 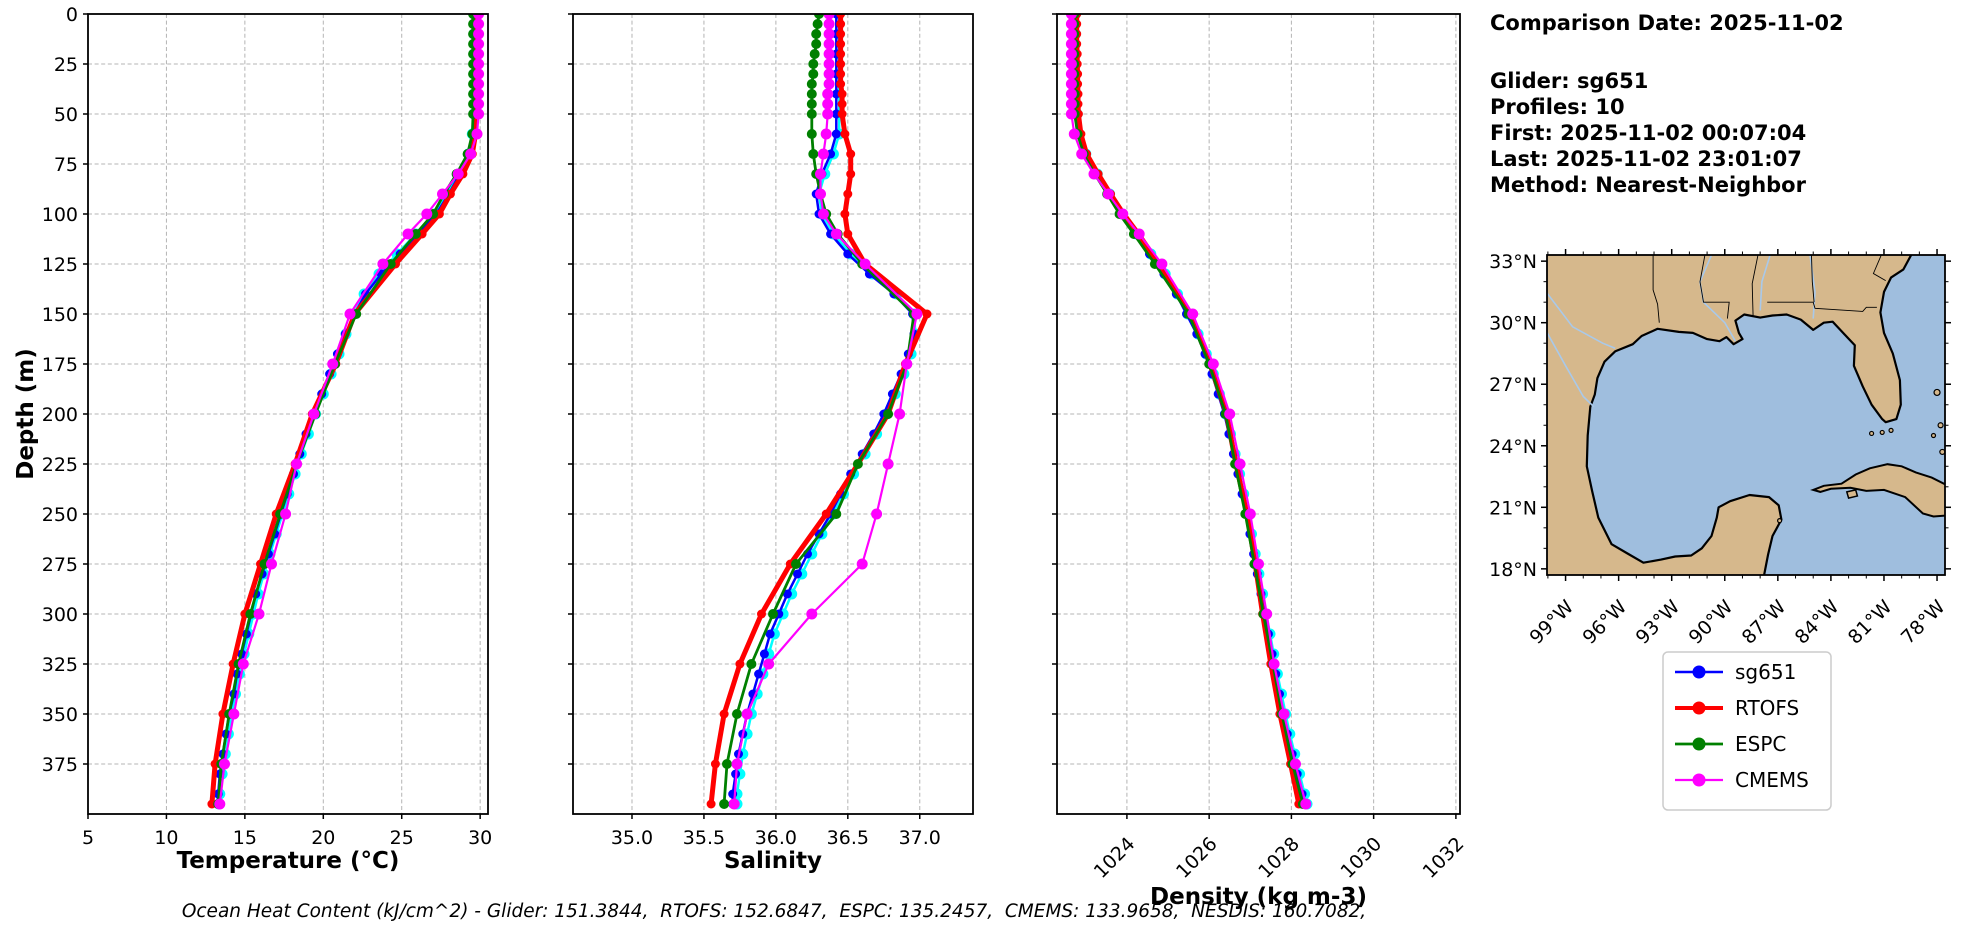 I want to click on x-tick-label: 36.5, so click(x=848, y=838).